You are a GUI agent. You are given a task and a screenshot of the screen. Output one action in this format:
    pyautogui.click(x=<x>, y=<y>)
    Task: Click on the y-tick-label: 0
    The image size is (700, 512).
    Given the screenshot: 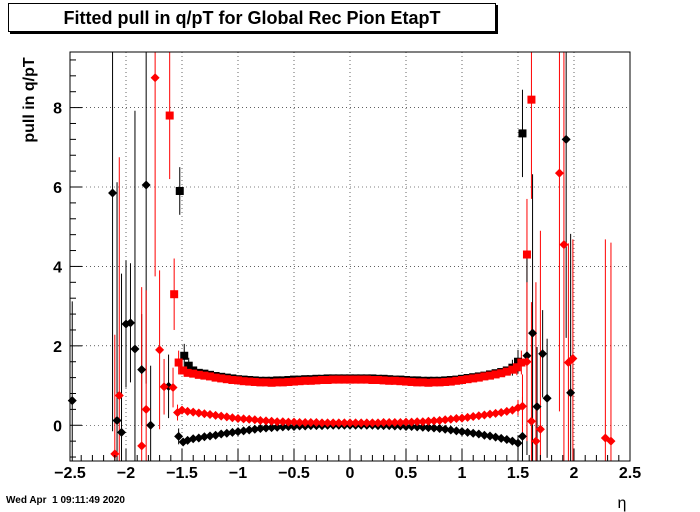 What is the action you would take?
    pyautogui.click(x=57, y=426)
    